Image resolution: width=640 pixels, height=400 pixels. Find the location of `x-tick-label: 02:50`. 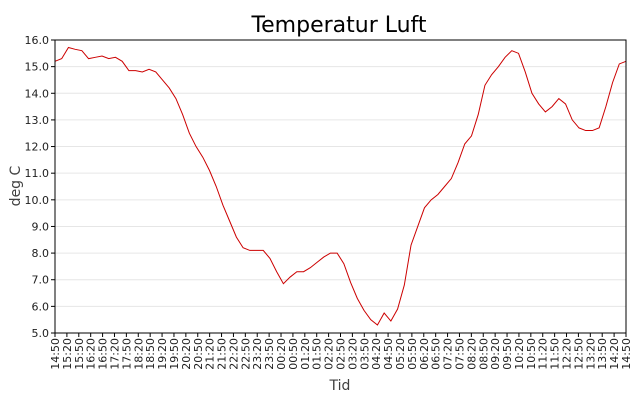

x-tick-label: 02:50 is located at coordinates (341, 354).